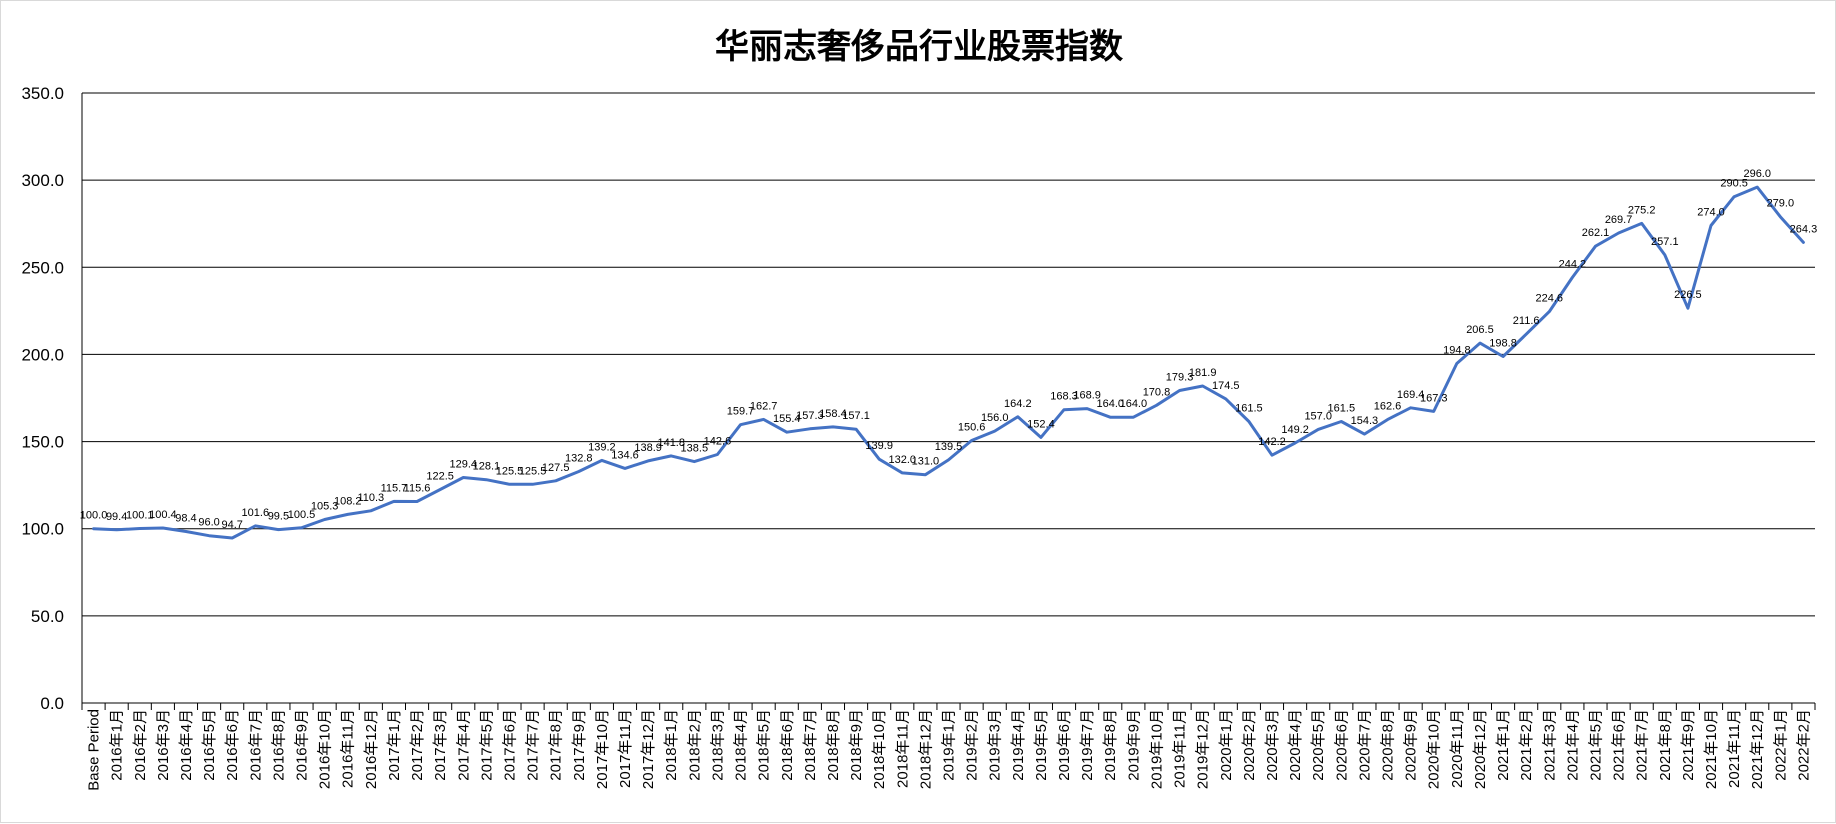  What do you see at coordinates (1342, 409) in the screenshot?
I see `data-label: 161.5` at bounding box center [1342, 409].